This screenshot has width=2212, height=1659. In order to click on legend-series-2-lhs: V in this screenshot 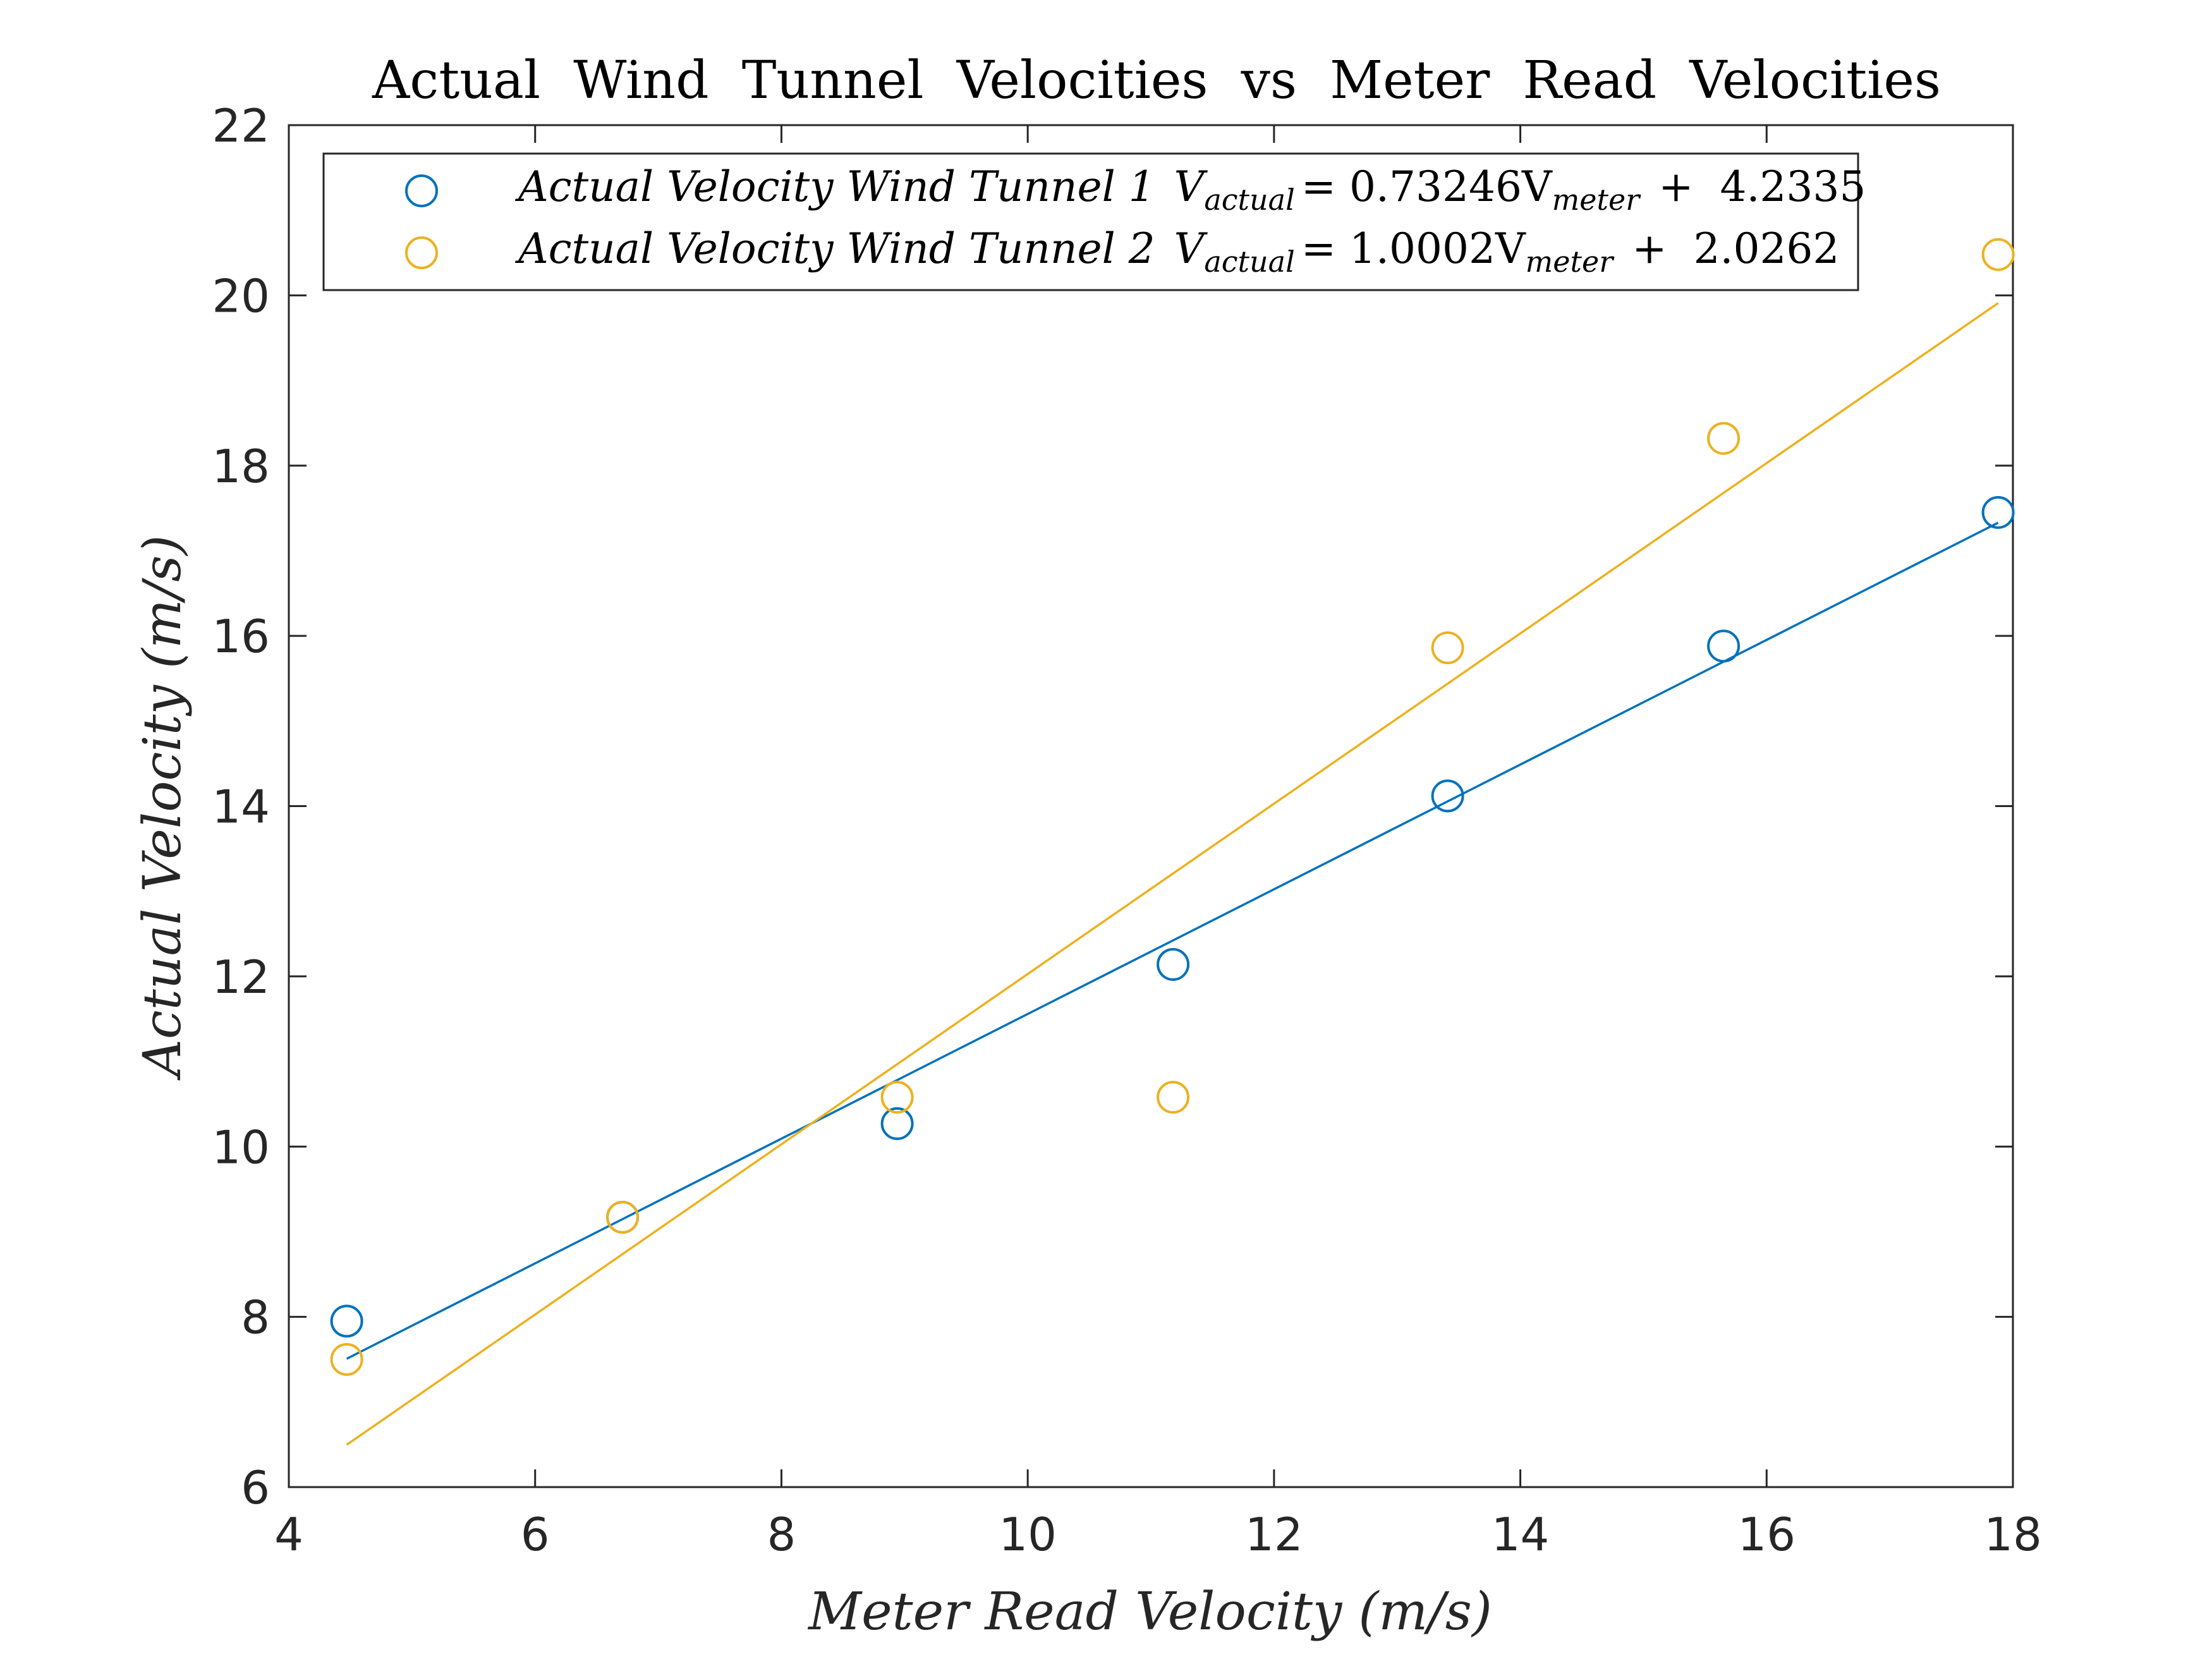, I will do `click(1191, 248)`.